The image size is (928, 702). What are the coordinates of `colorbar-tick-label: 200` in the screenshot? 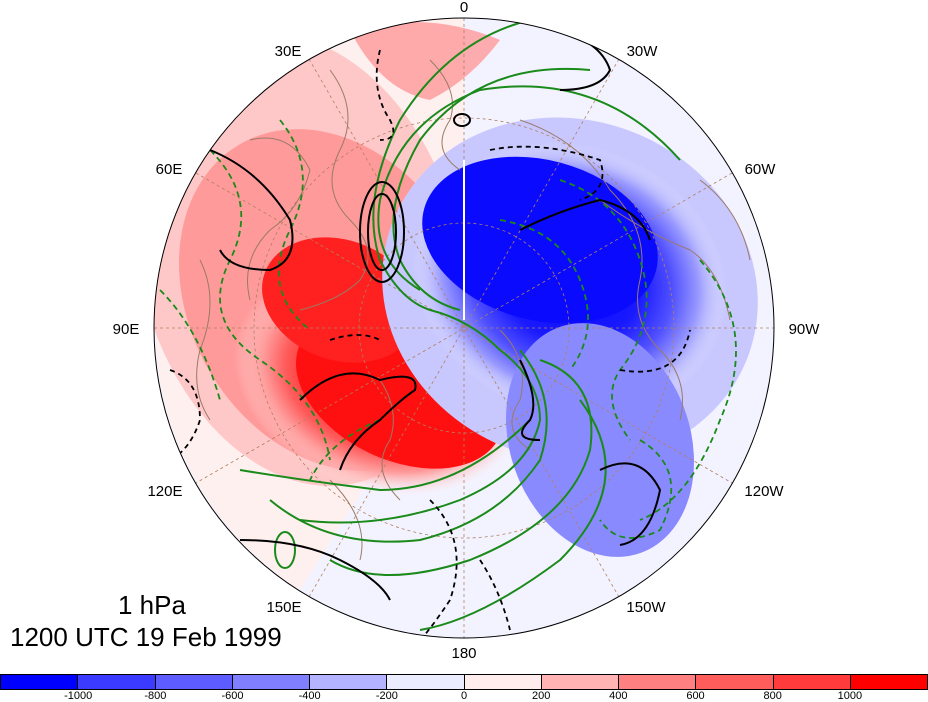 It's located at (541, 696).